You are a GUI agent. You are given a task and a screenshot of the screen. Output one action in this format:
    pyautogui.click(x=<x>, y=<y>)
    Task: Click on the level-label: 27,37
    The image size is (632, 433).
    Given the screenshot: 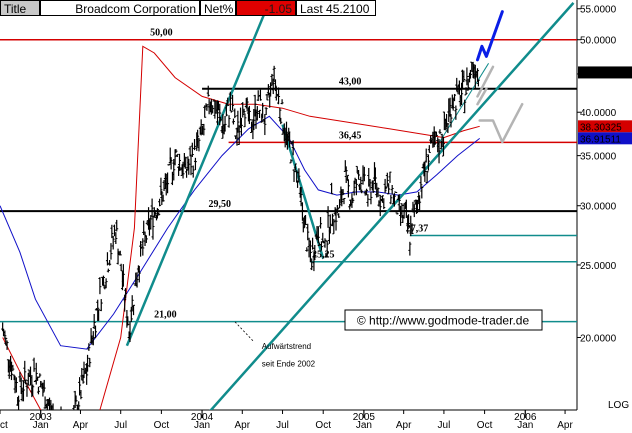 What is the action you would take?
    pyautogui.click(x=417, y=229)
    